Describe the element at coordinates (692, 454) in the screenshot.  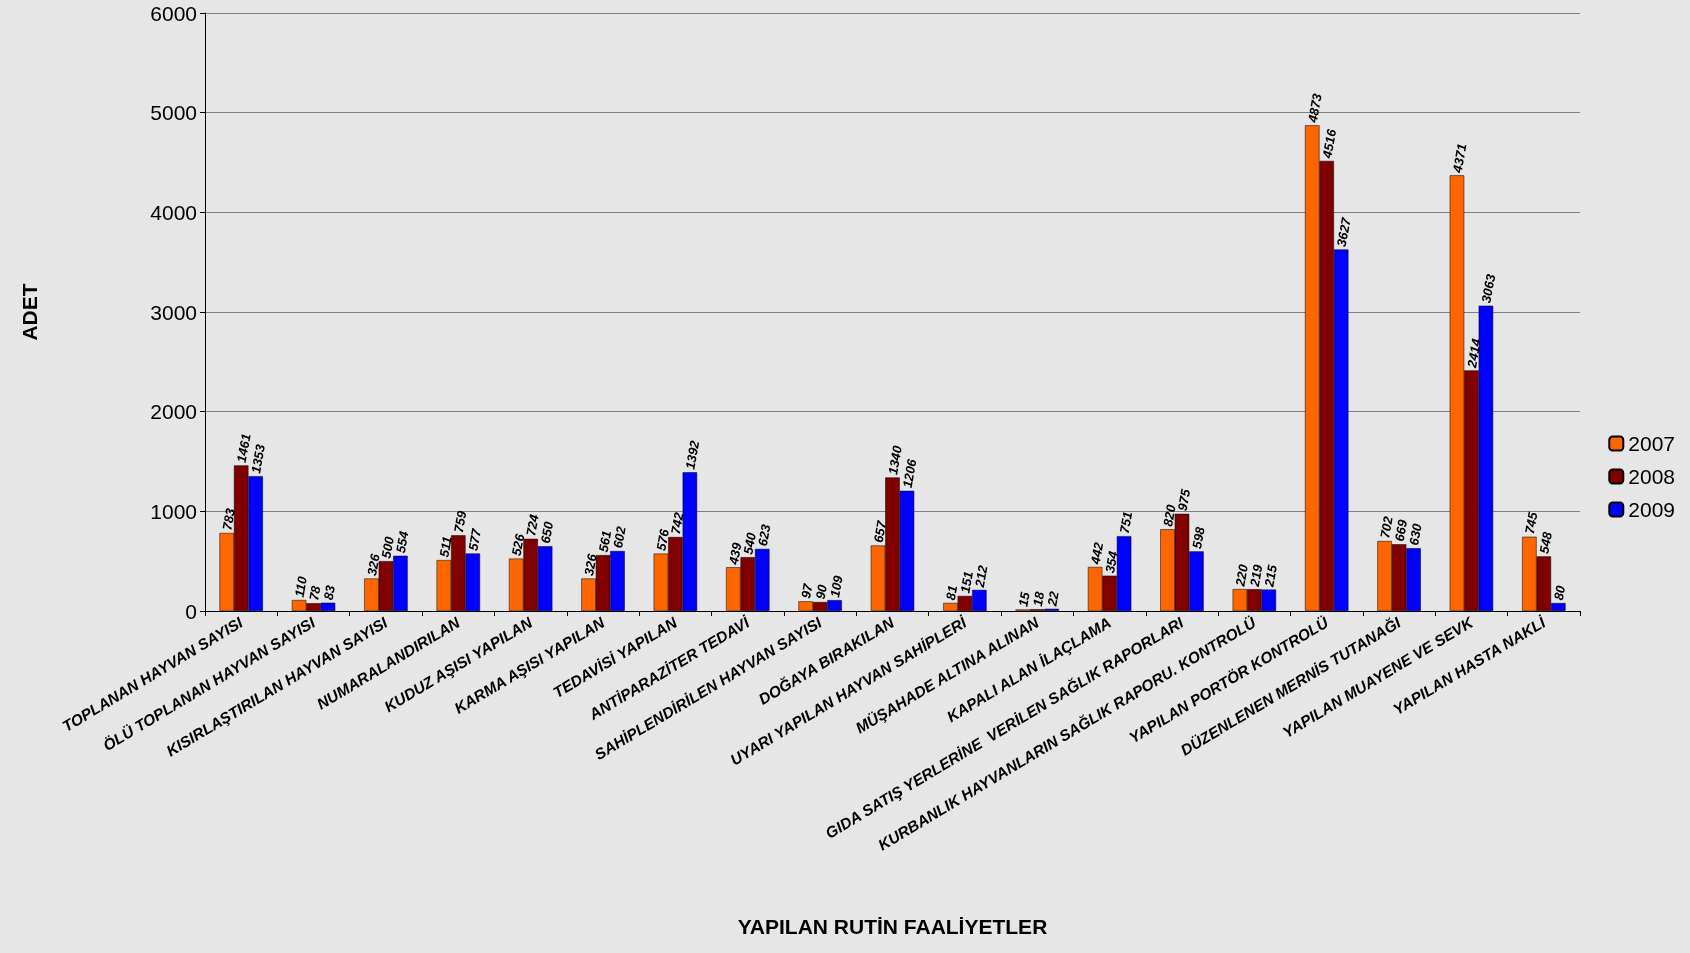
I see `data-label: 1392` at that location.